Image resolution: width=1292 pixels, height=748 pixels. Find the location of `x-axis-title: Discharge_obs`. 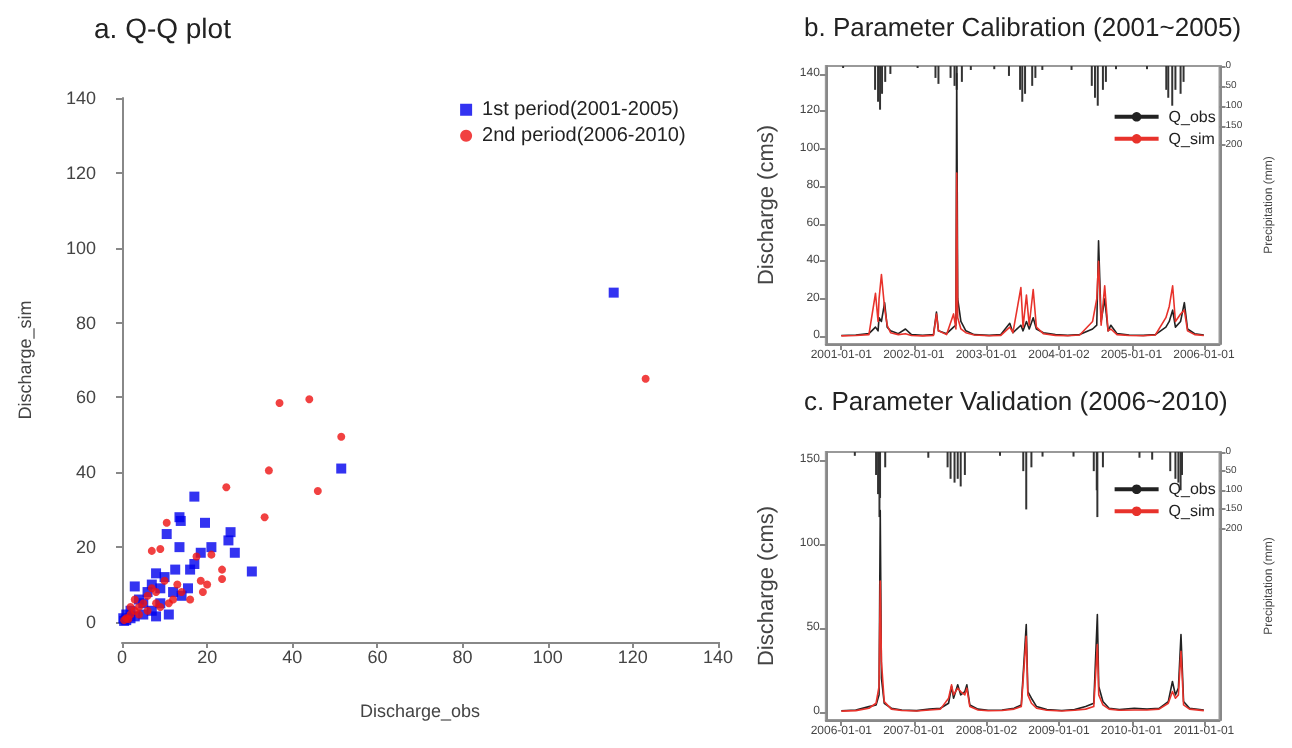

x-axis-title: Discharge_obs is located at coordinates (420, 711).